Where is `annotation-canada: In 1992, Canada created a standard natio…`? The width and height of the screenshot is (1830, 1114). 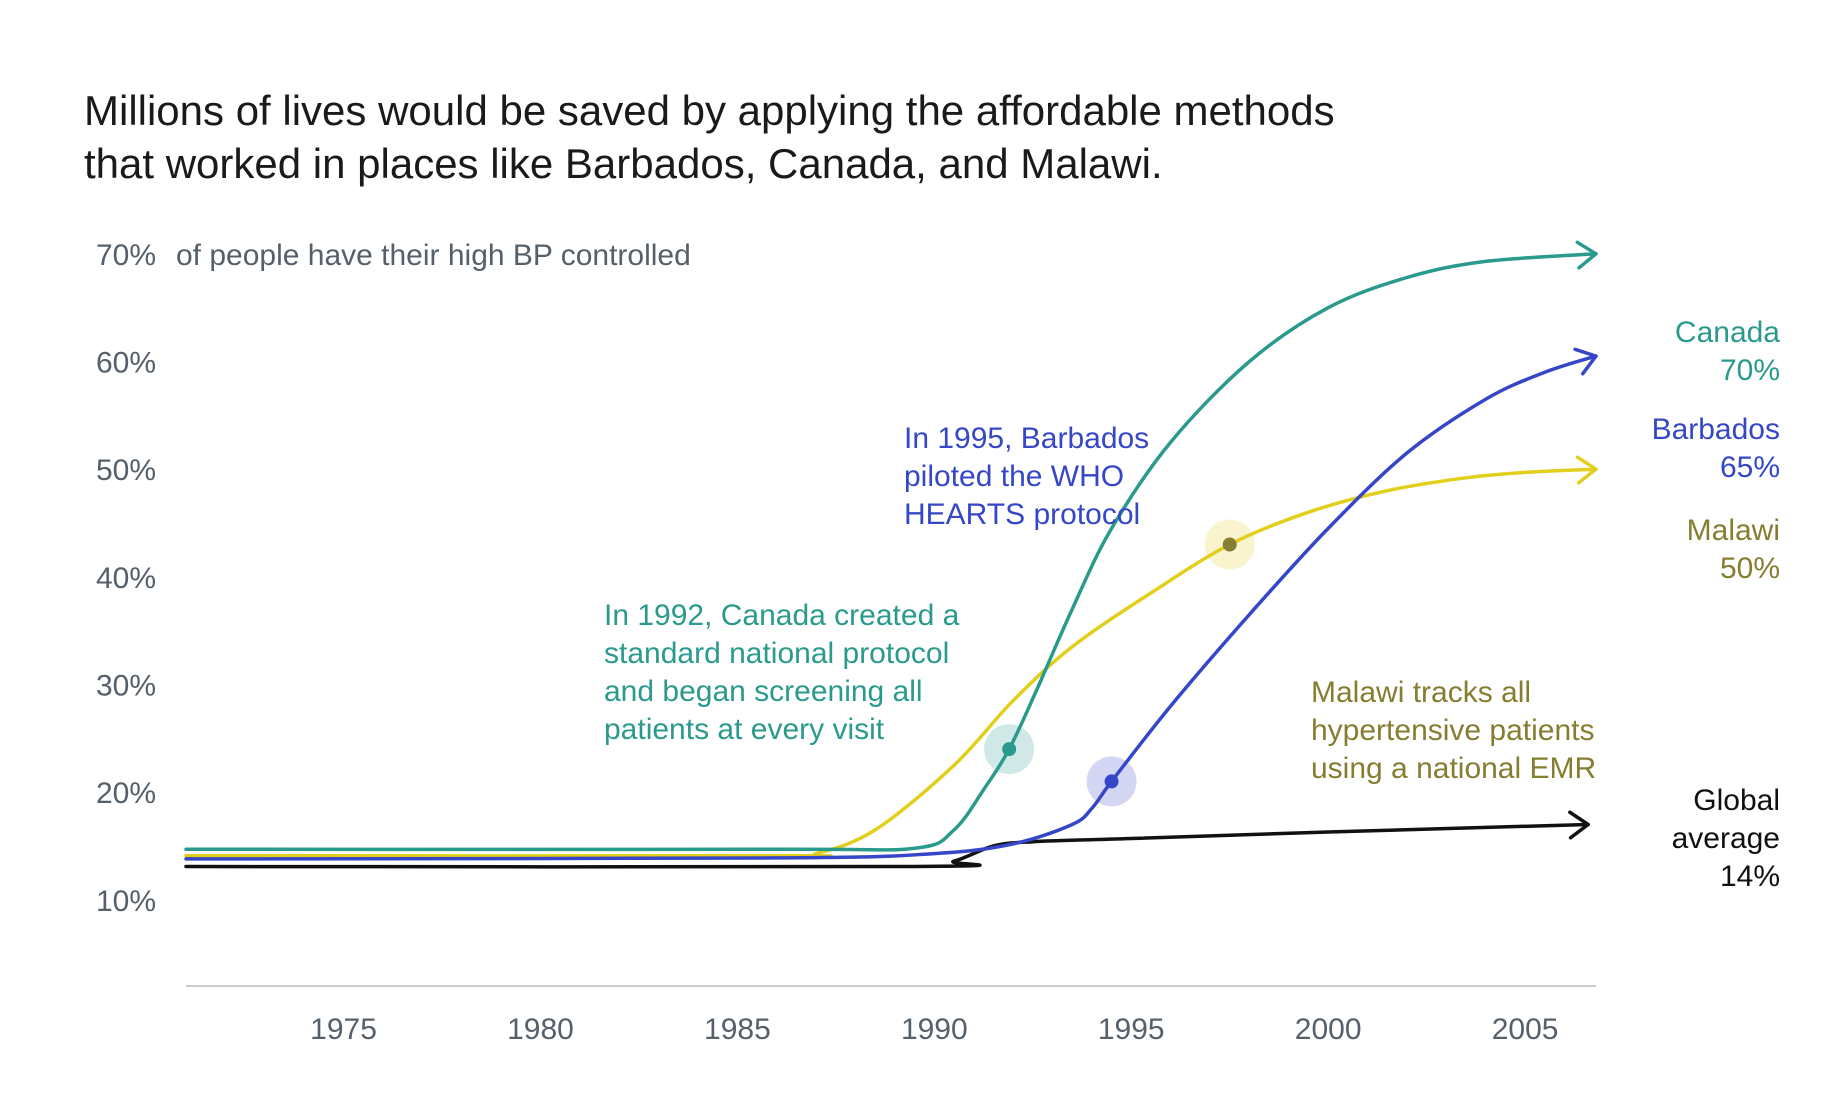 annotation-canada: In 1992, Canada created a standard natio… is located at coordinates (781, 673).